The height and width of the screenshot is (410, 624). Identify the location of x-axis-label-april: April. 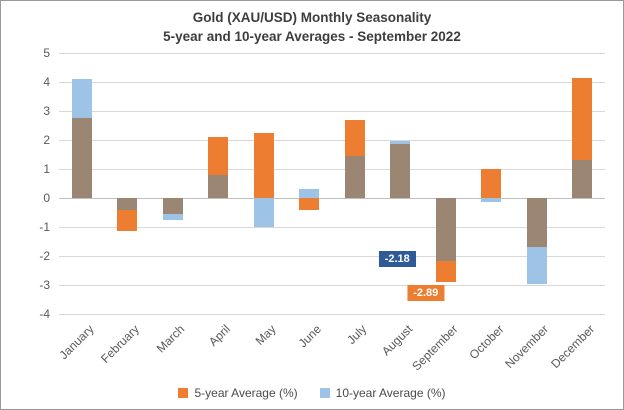
(220, 335).